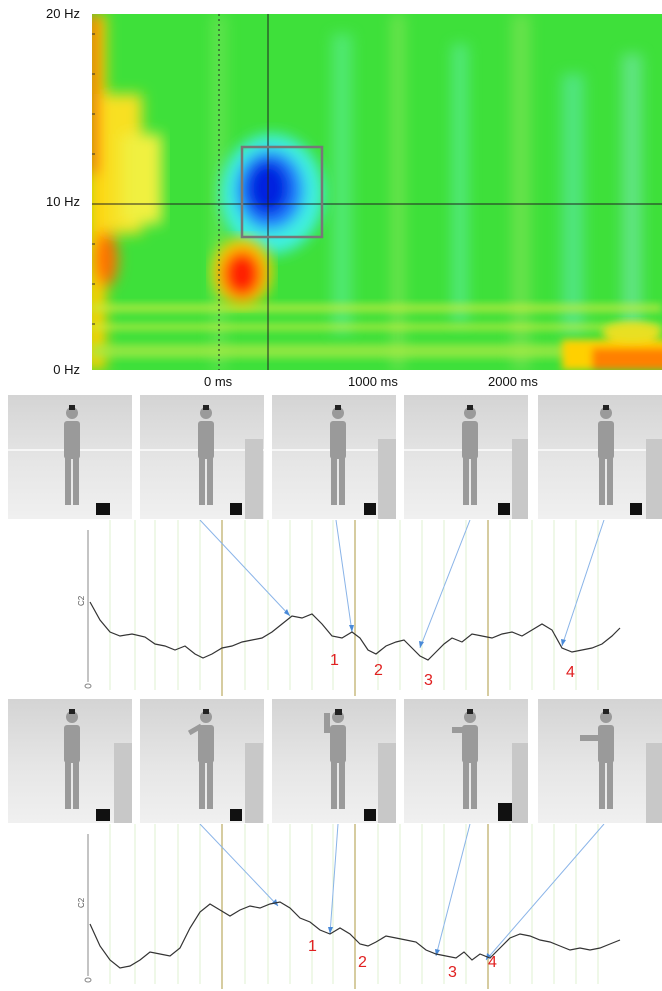  What do you see at coordinates (81, 600) in the screenshot?
I see `panel1-channel-label: C2` at bounding box center [81, 600].